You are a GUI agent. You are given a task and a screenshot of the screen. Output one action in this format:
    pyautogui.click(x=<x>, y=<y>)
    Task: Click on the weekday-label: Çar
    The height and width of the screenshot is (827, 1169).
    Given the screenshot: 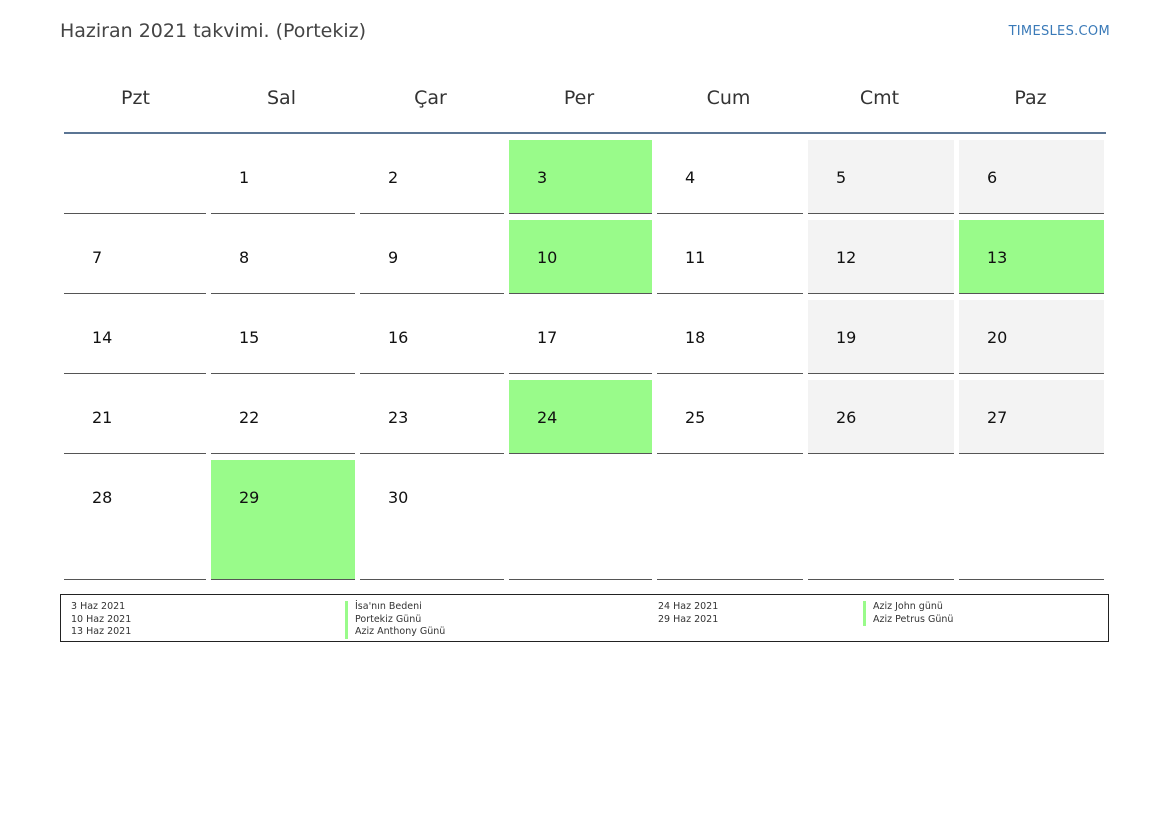 What is the action you would take?
    pyautogui.click(x=430, y=98)
    